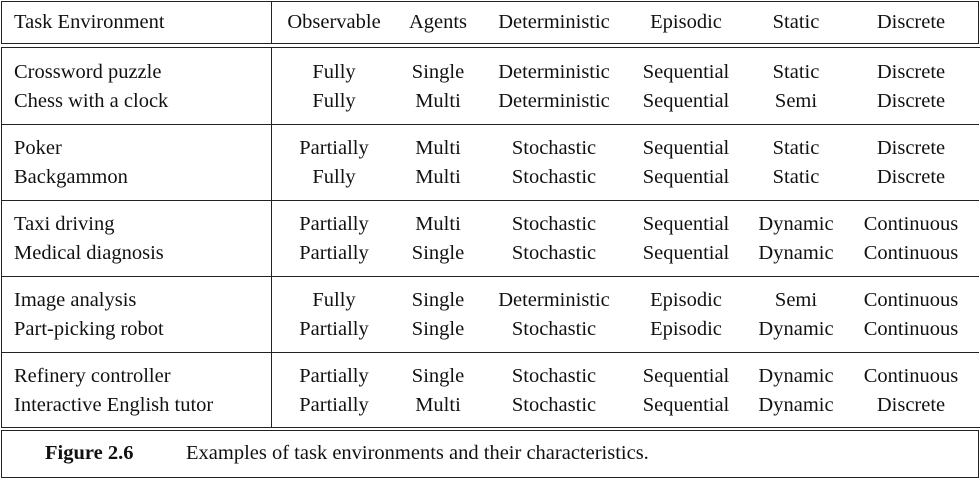  I want to click on cell-task-environment: Taxi driving, so click(64, 224).